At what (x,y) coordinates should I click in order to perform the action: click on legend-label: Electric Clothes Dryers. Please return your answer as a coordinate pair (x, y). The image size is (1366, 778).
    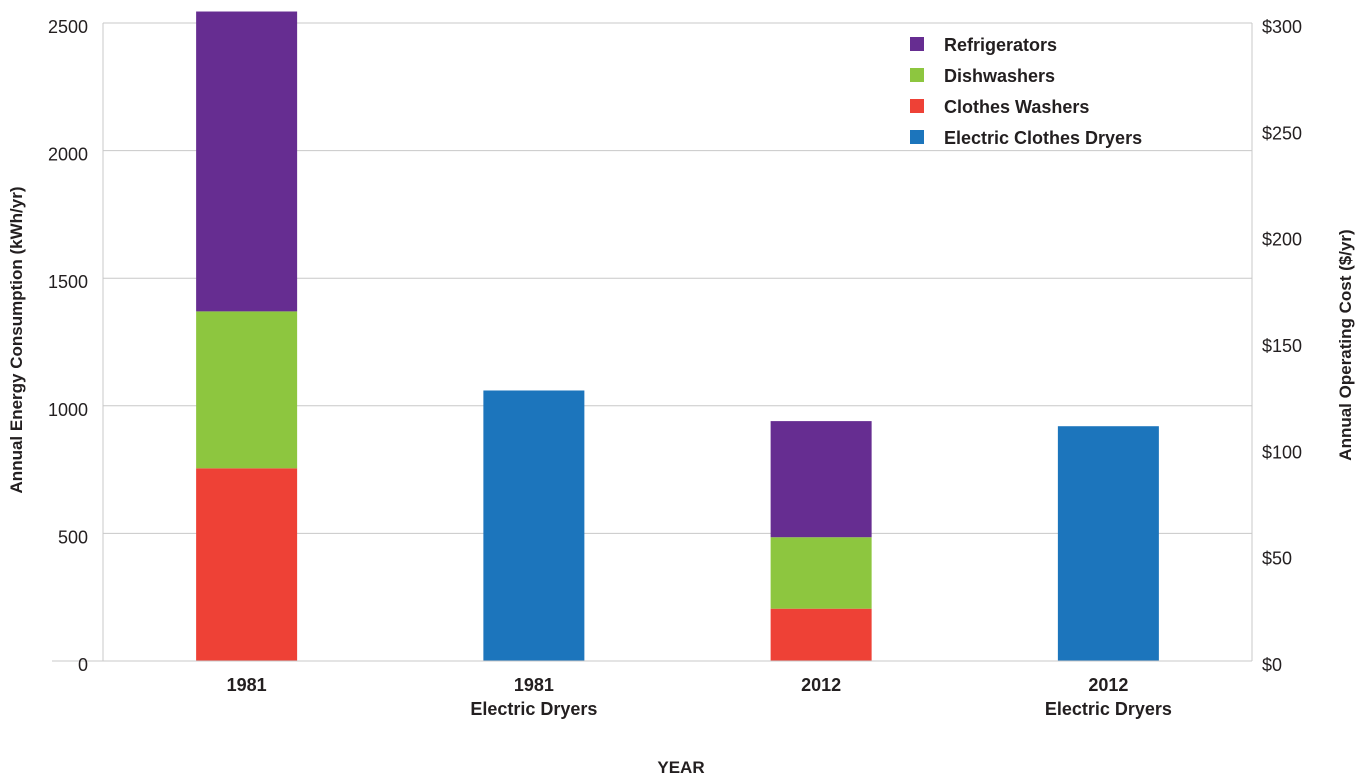
    Looking at the image, I should click on (1043, 138).